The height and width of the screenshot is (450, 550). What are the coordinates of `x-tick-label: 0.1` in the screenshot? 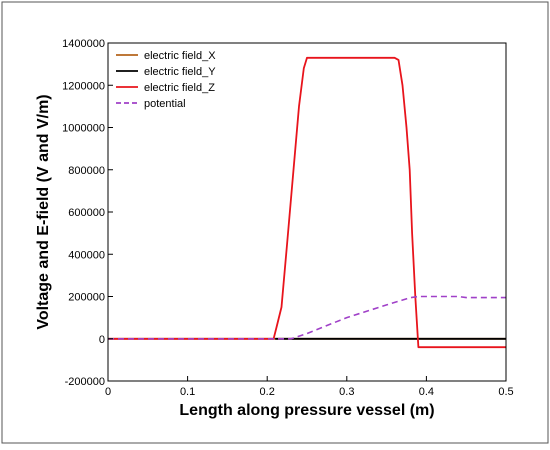 It's located at (187, 392).